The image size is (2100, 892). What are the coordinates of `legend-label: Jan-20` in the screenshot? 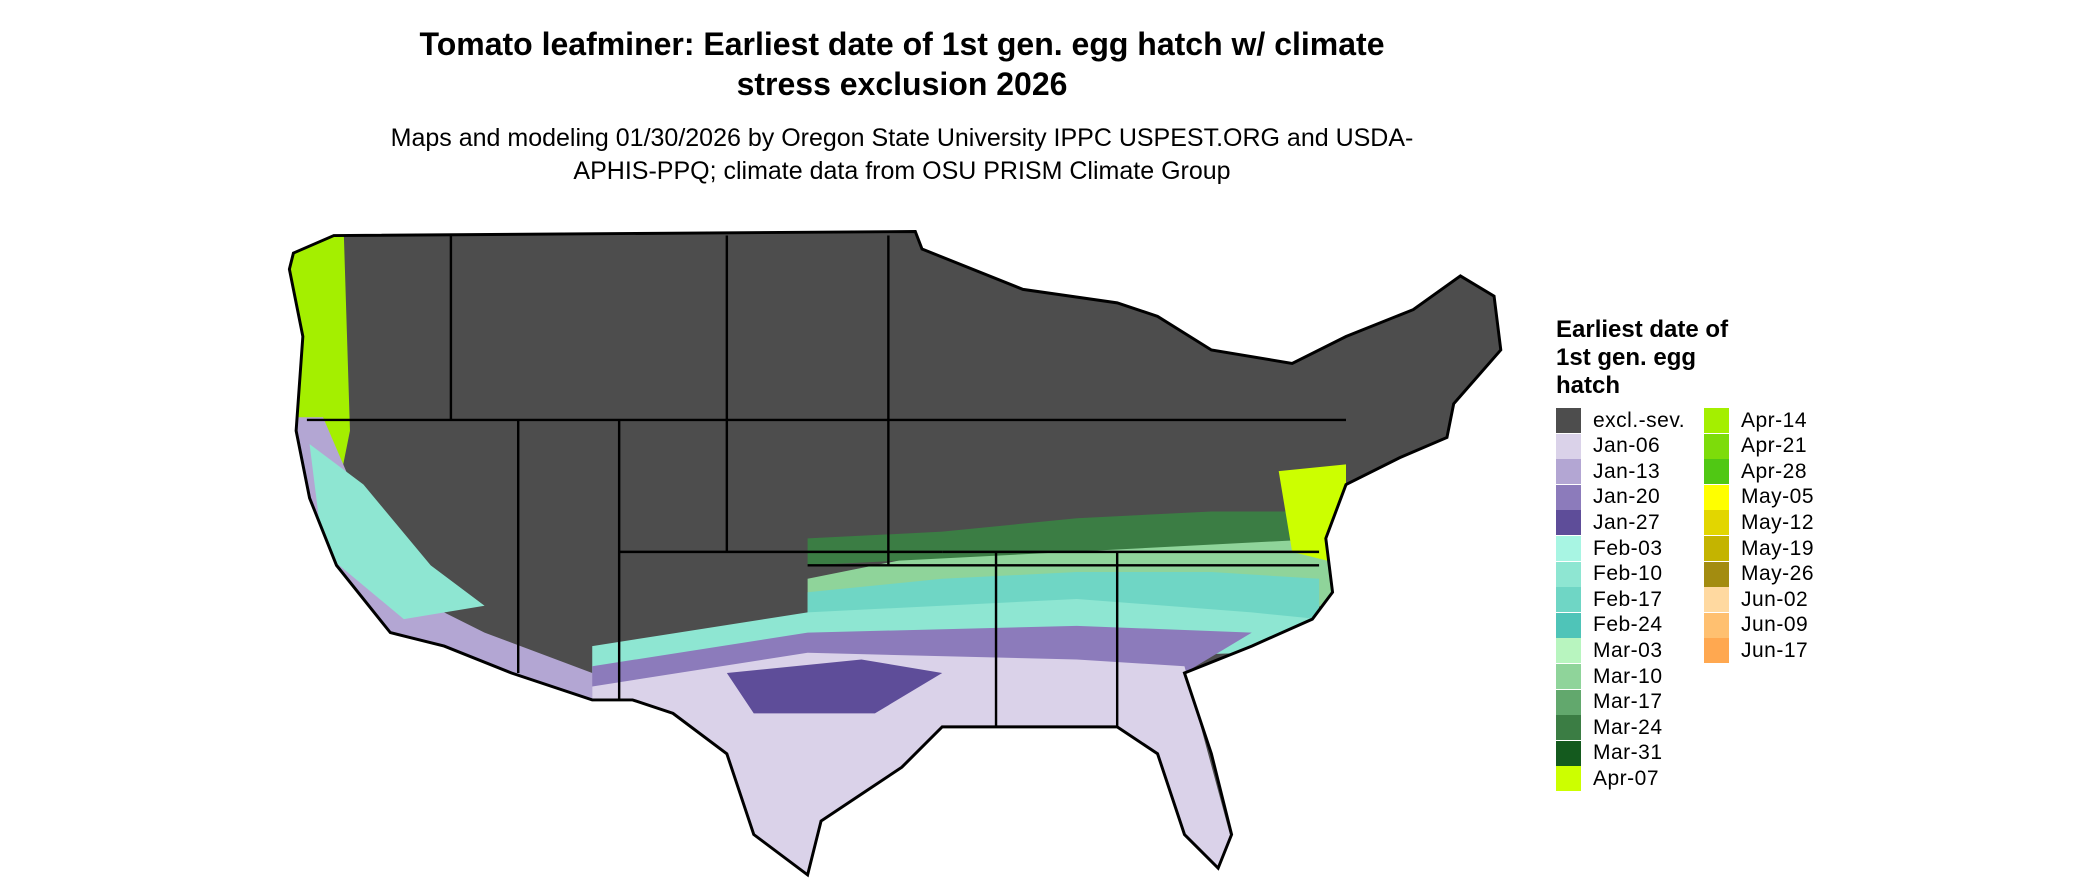 It's located at (1627, 497).